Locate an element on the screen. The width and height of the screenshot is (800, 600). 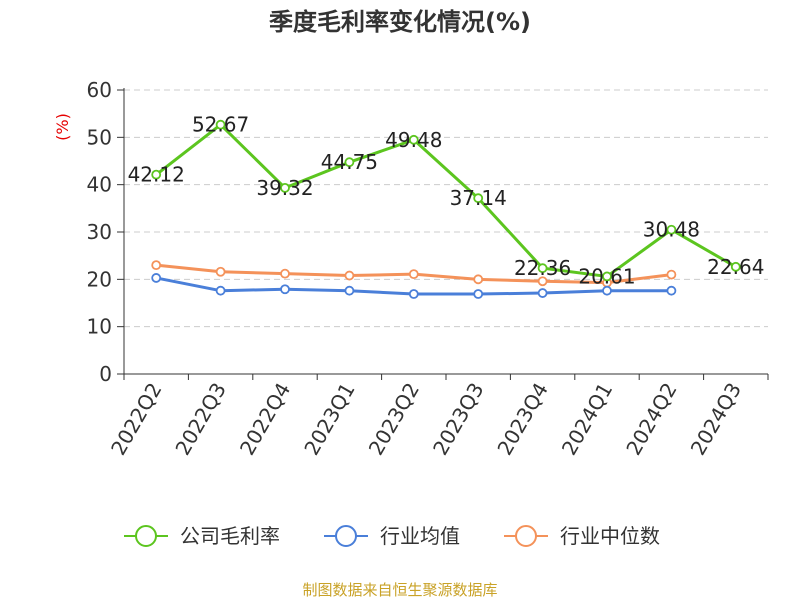
data-label: 37.14 is located at coordinates (478, 198).